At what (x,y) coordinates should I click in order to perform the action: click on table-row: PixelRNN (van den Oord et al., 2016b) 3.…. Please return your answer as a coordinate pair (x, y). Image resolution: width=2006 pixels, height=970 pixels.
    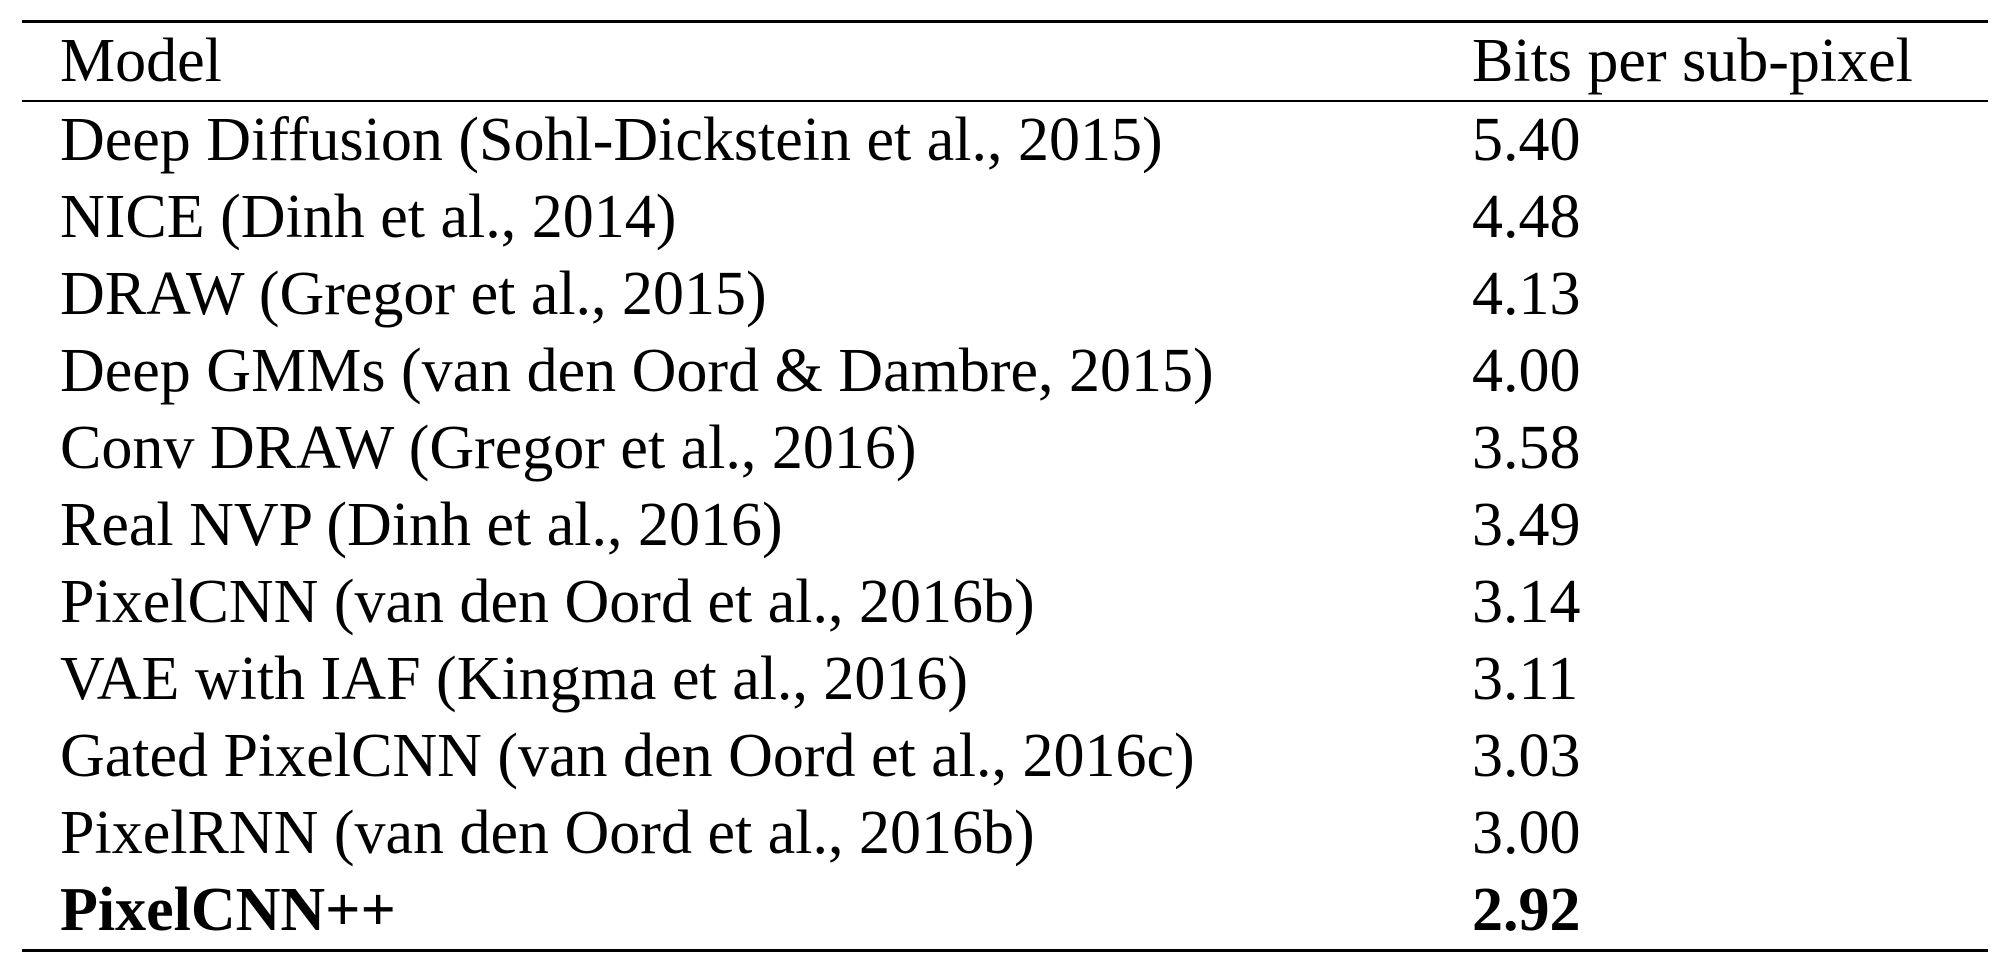
    Looking at the image, I should click on (1005, 833).